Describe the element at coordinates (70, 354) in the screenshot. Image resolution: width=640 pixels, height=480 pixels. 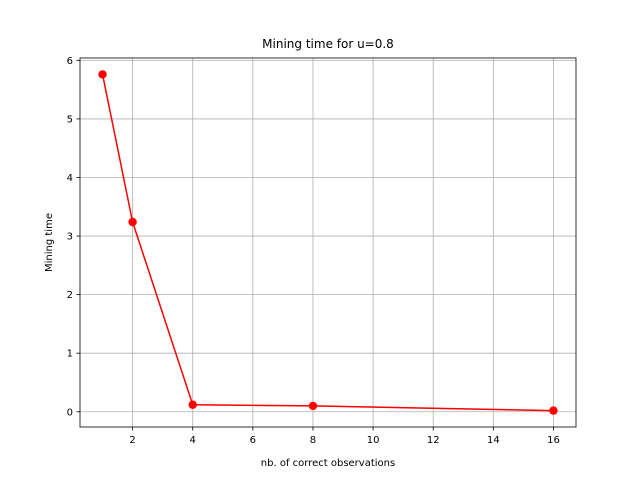
I see `y-tick-label: 1` at that location.